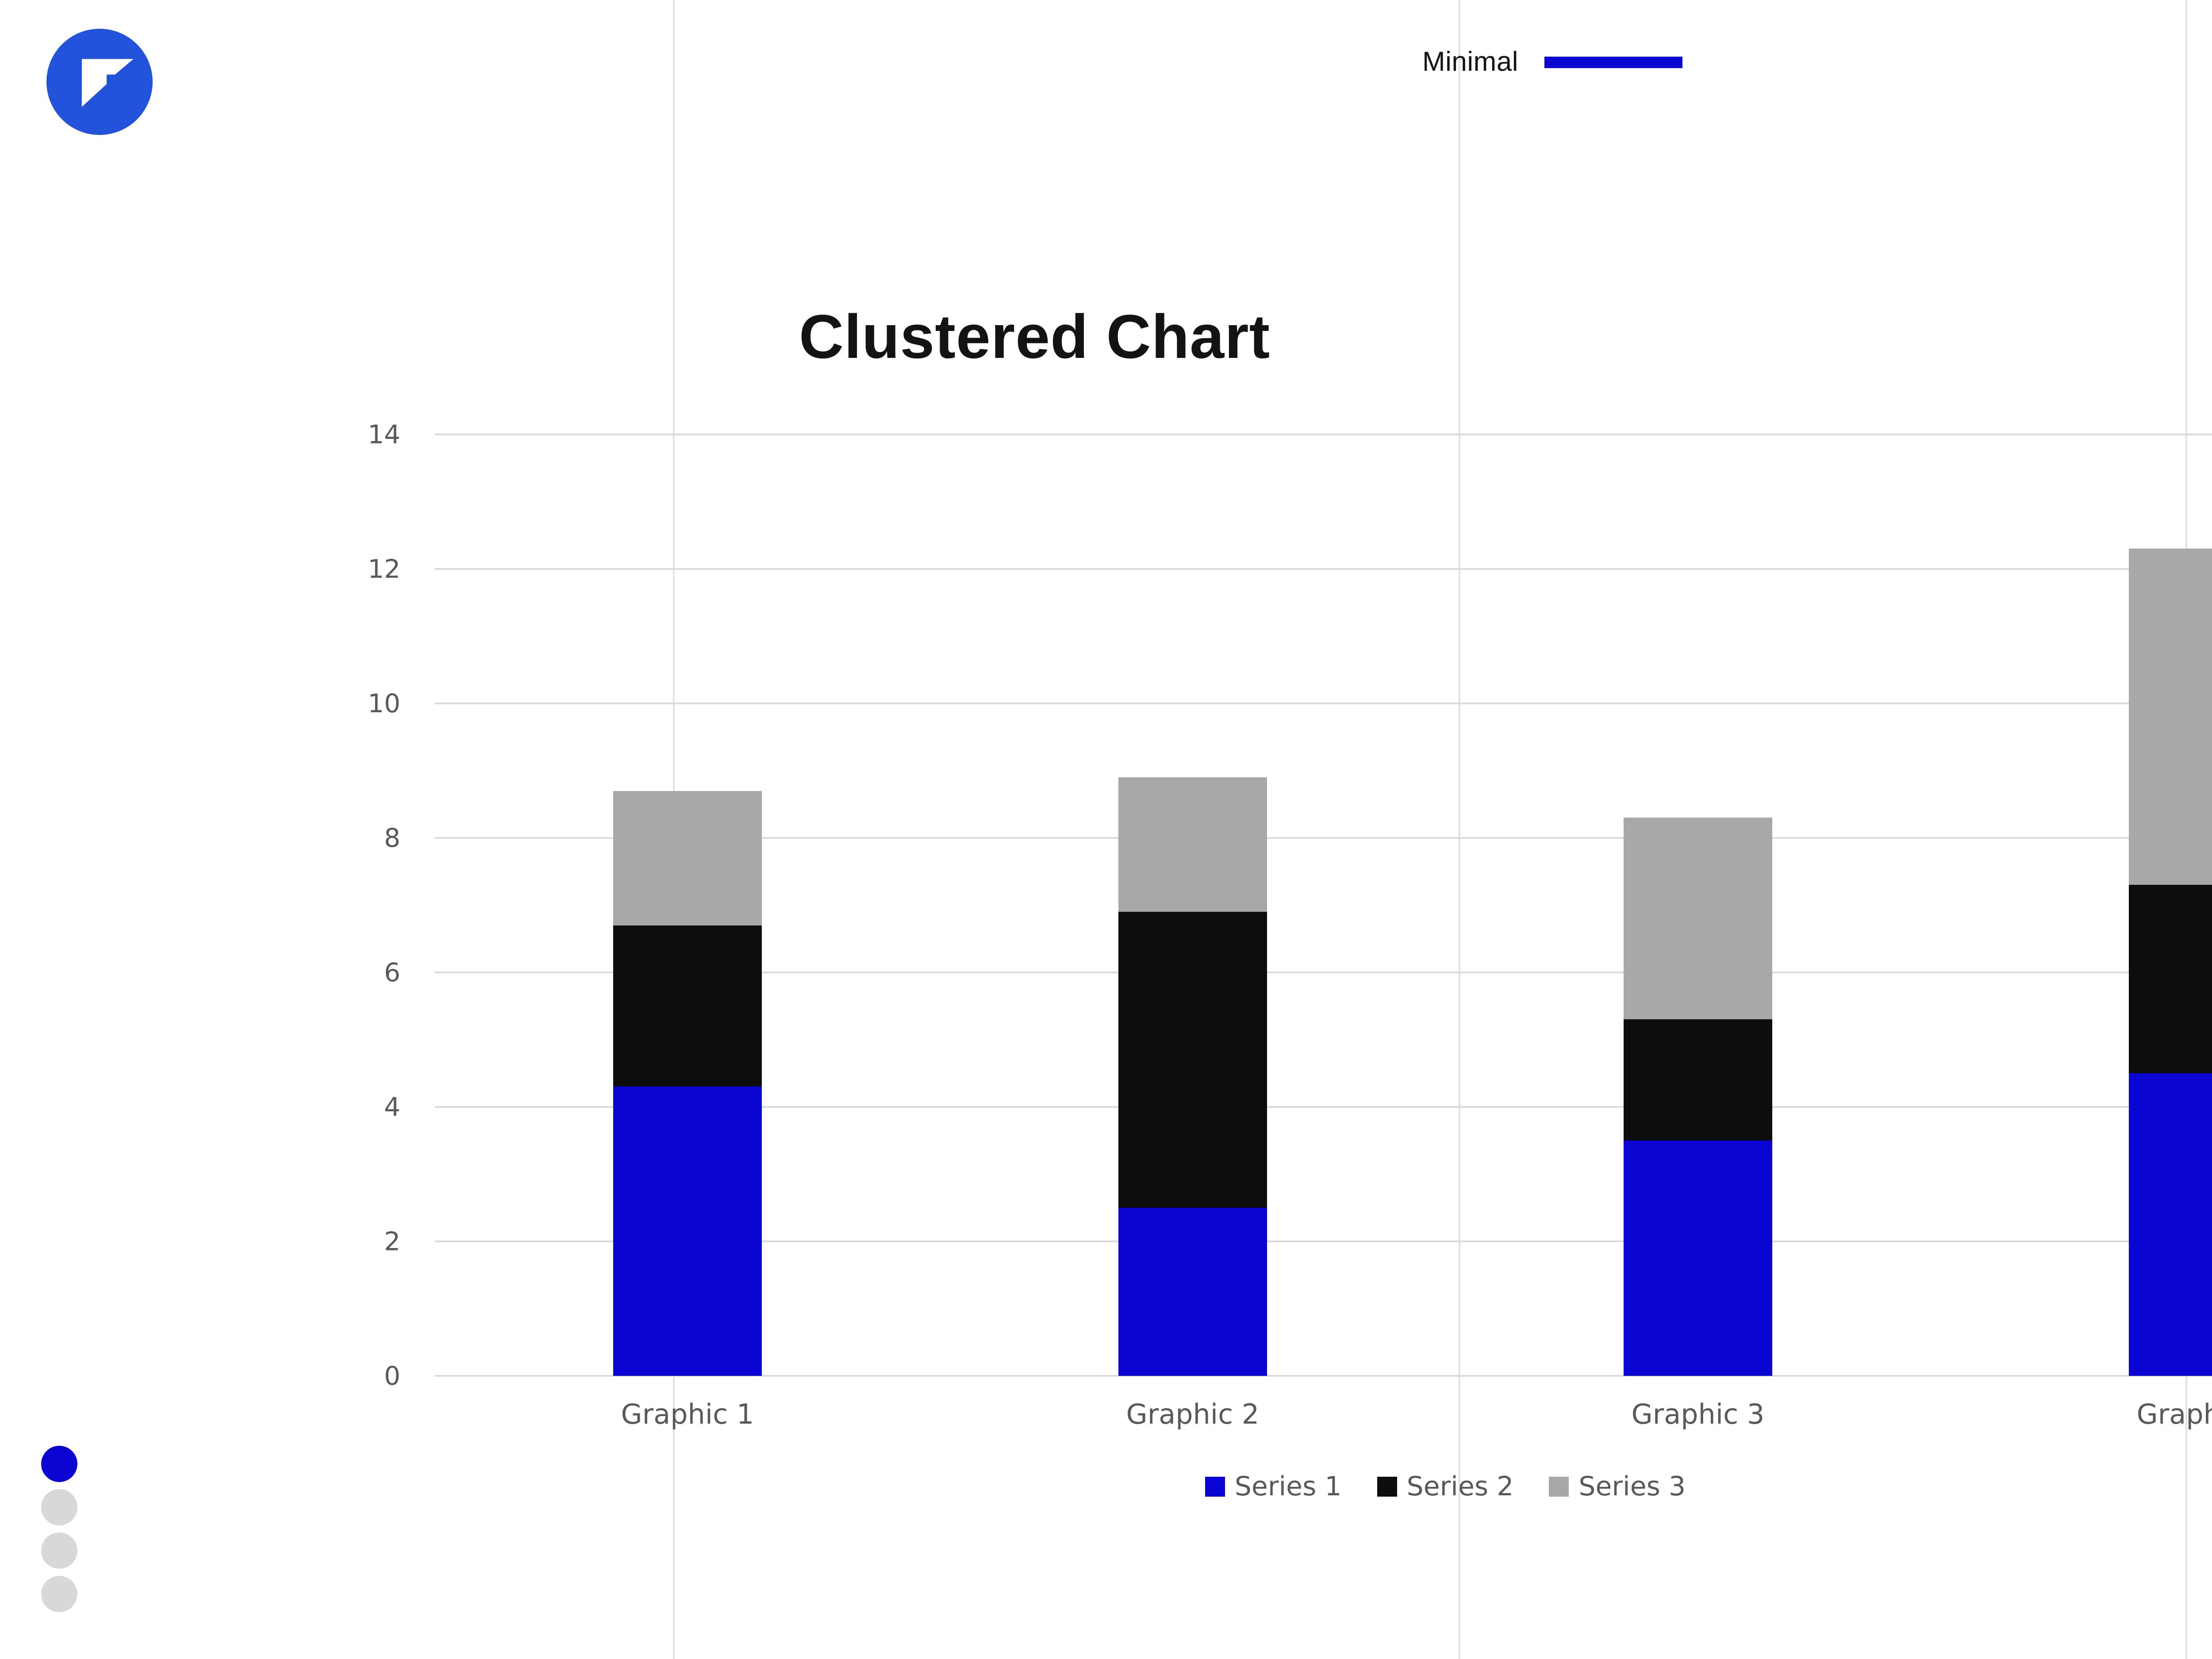 The image size is (2212, 1659). Describe the element at coordinates (1193, 1060) in the screenshot. I see `bar-segment-series2-cat2` at that location.